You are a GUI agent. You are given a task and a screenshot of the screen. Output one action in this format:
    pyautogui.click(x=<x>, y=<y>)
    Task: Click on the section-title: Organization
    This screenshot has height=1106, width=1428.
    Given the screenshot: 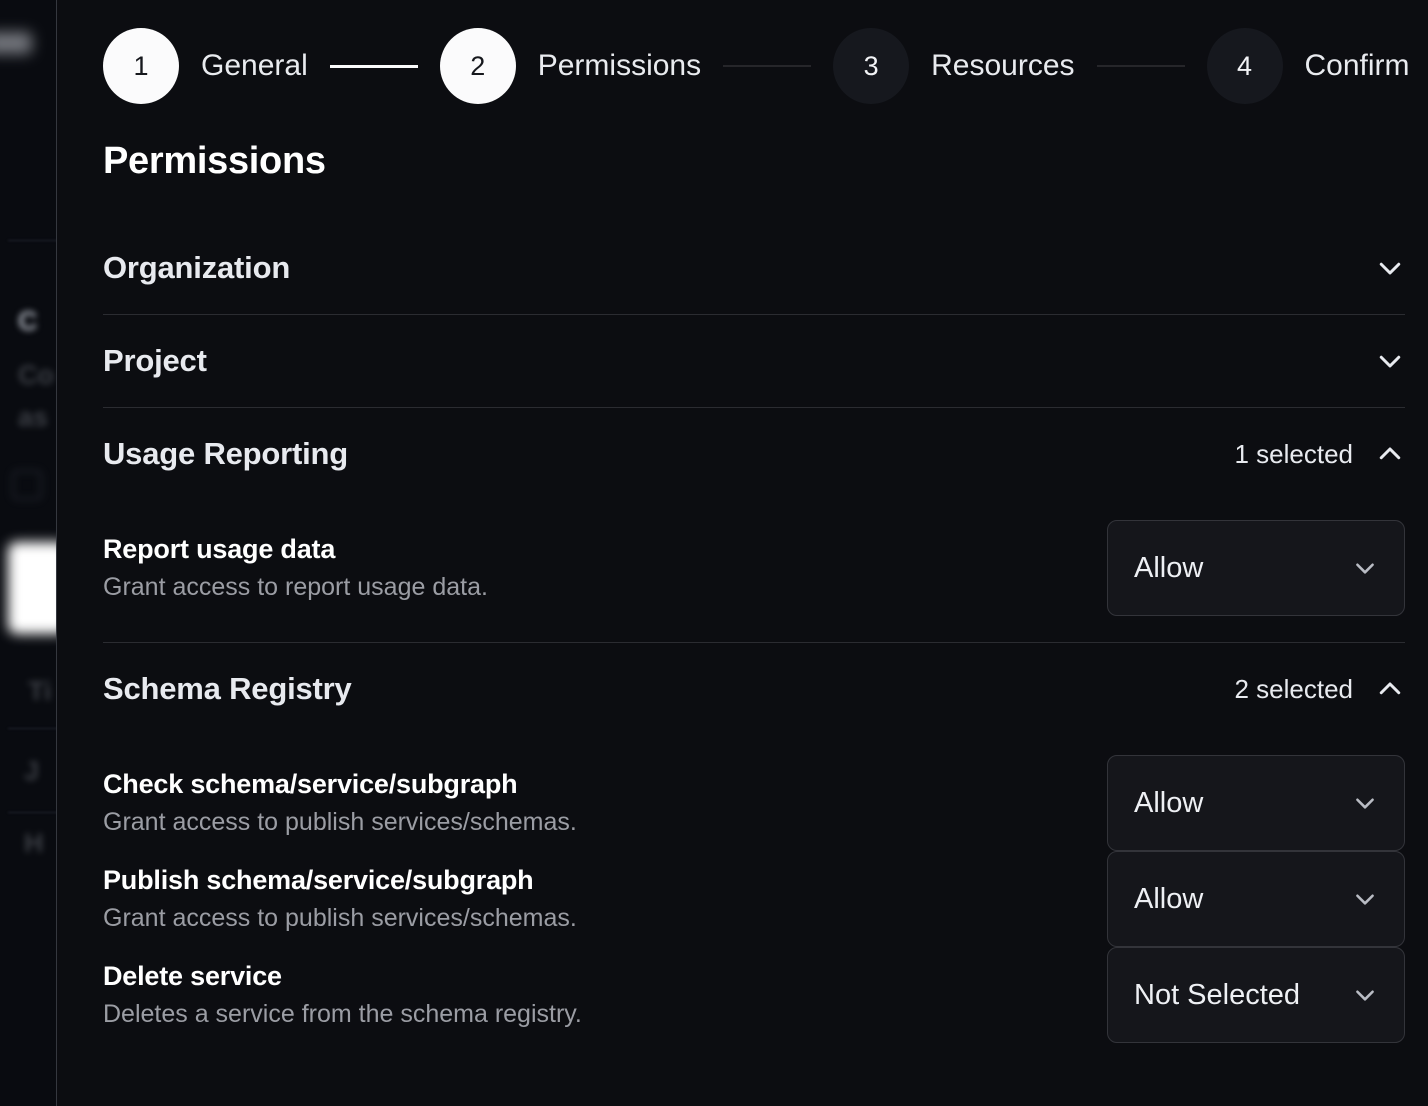 What is the action you would take?
    pyautogui.click(x=197, y=267)
    